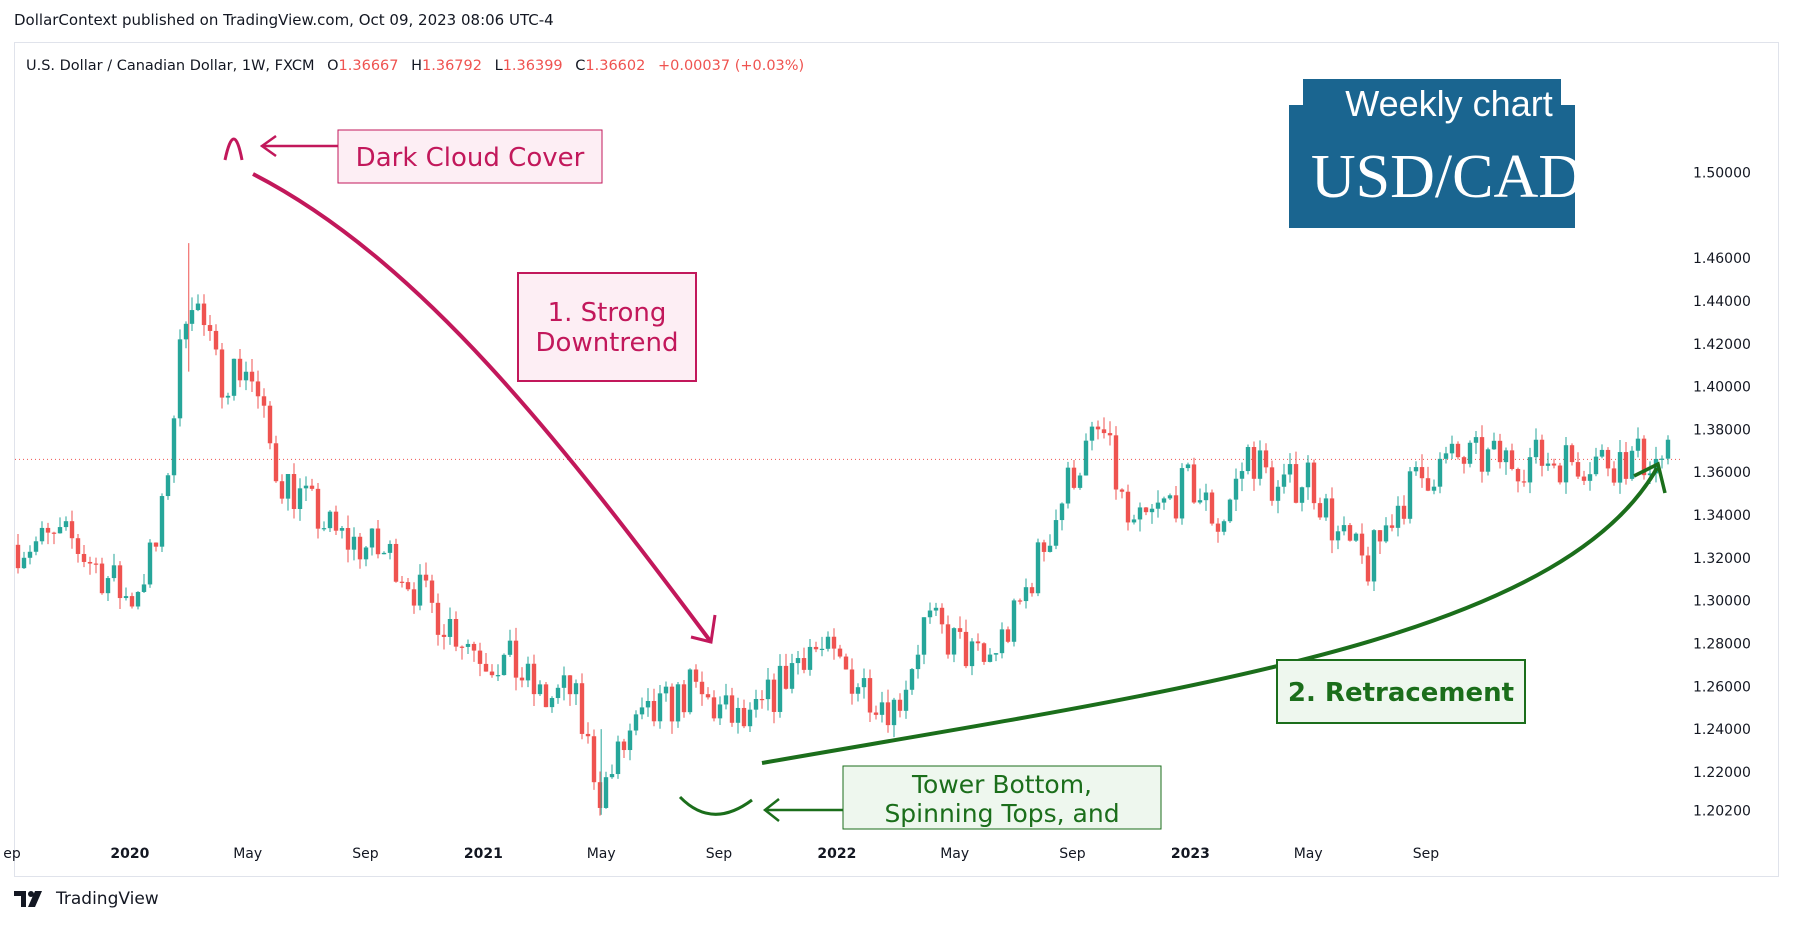  What do you see at coordinates (12, 854) in the screenshot?
I see `x-tick-label: ep` at bounding box center [12, 854].